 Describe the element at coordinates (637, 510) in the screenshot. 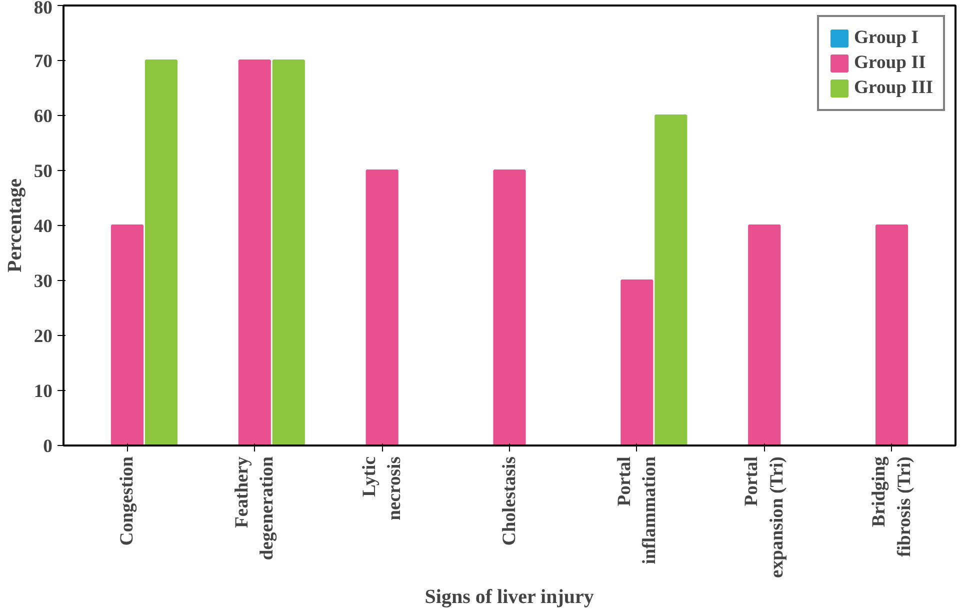

I see `x-tick-label: Portal inflammation` at that location.